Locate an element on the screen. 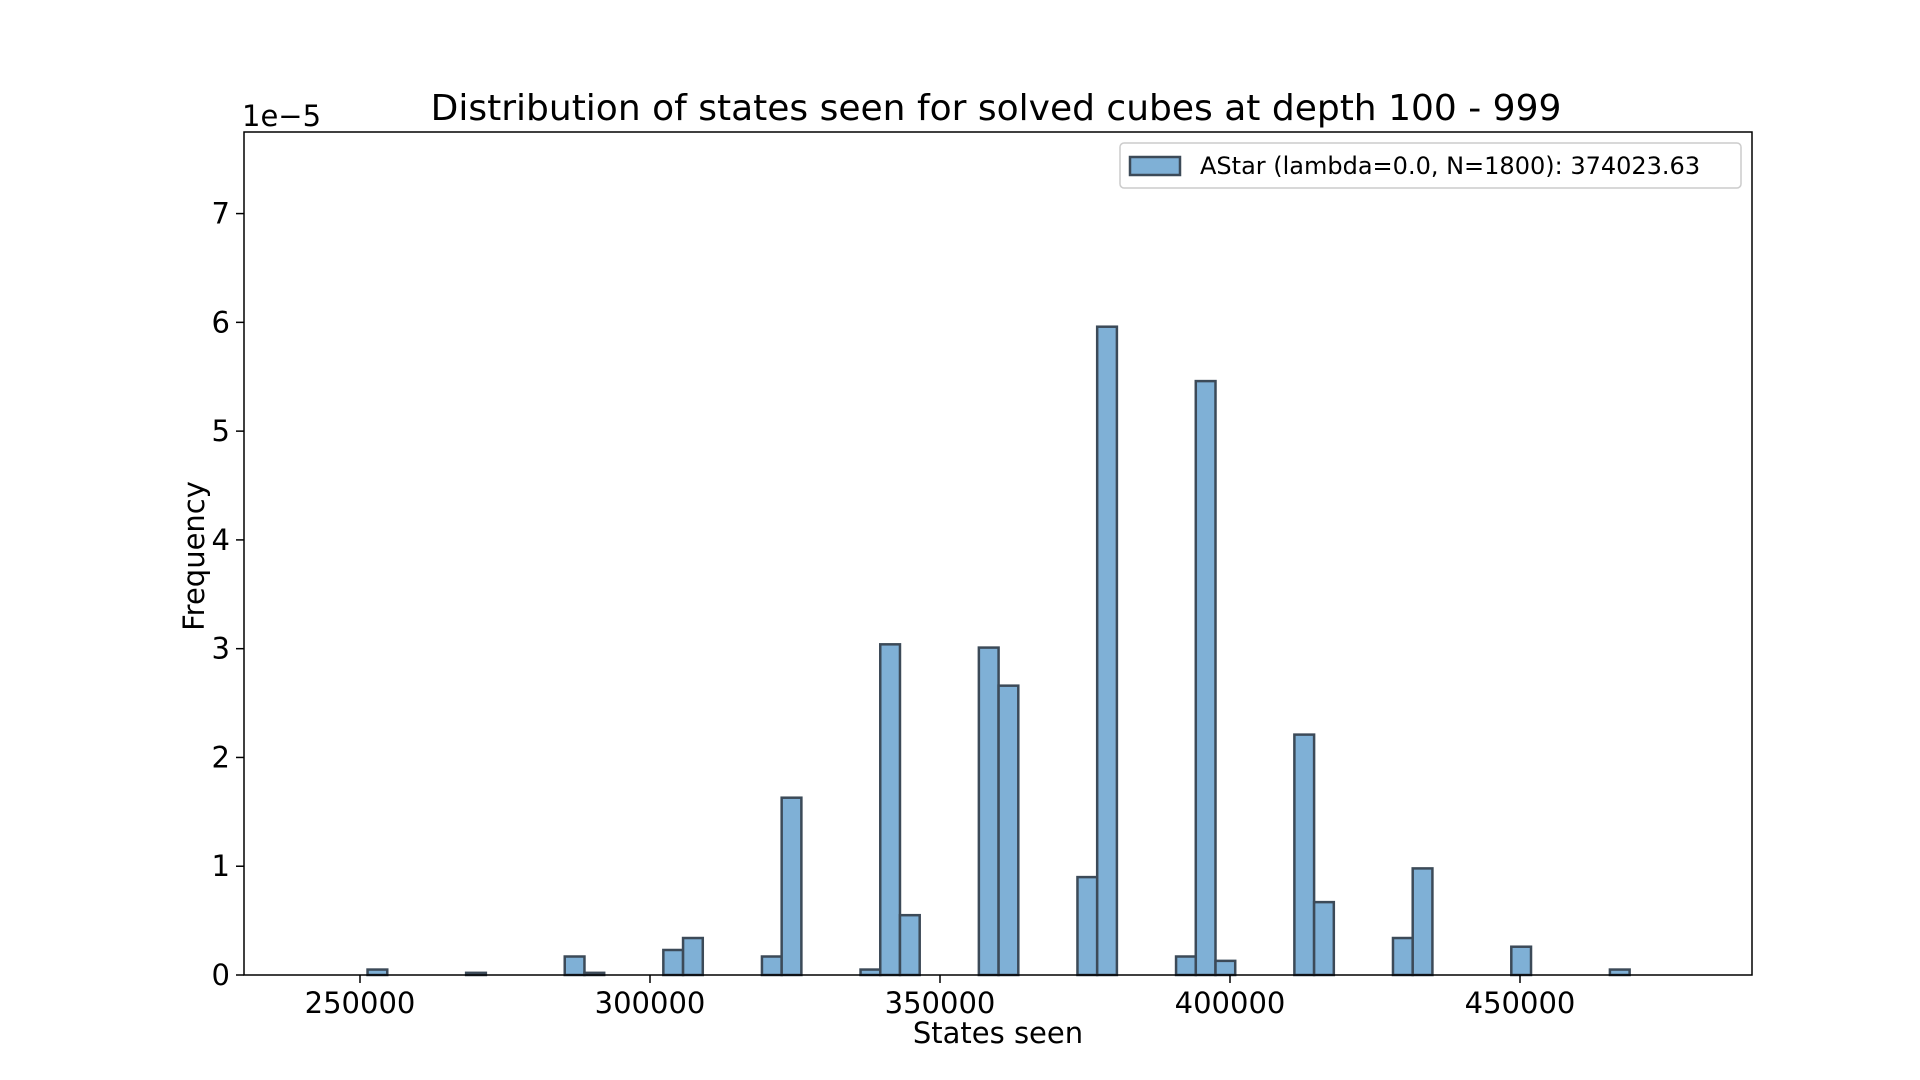 The width and height of the screenshot is (1920, 1080). y-tick-label: 6 is located at coordinates (221, 322).